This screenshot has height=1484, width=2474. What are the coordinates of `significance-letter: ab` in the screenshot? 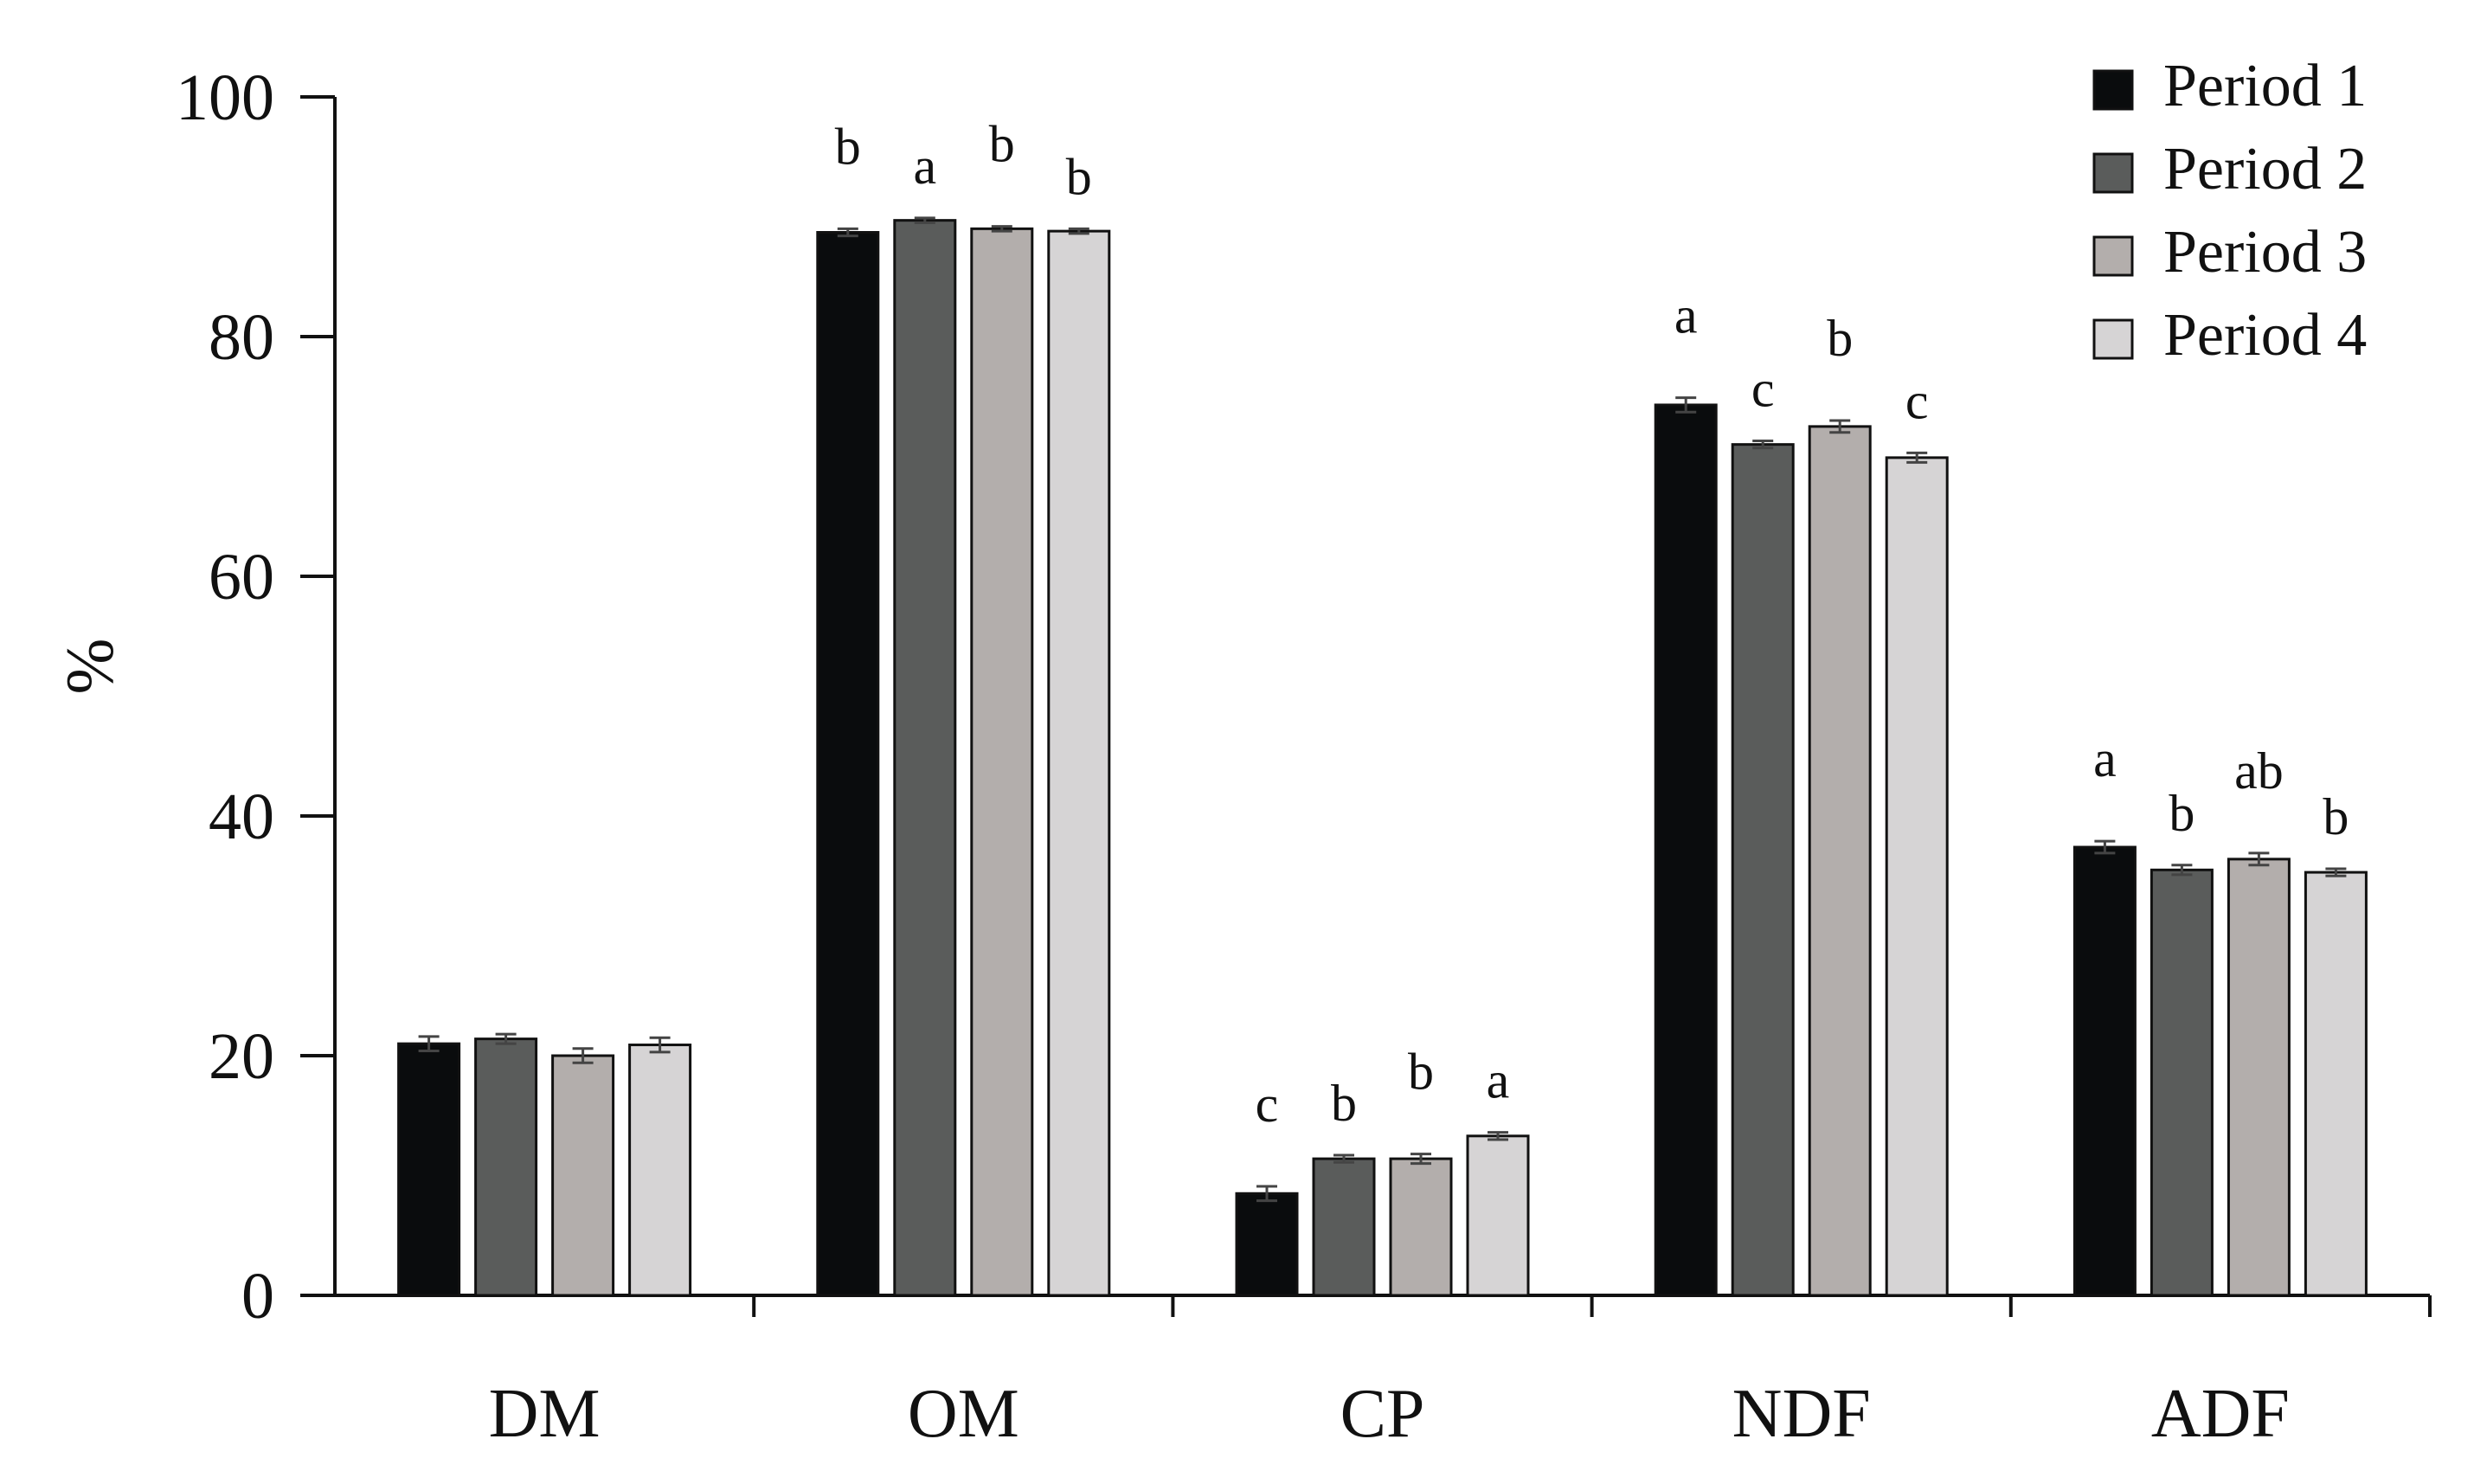 It's located at (2259, 771).